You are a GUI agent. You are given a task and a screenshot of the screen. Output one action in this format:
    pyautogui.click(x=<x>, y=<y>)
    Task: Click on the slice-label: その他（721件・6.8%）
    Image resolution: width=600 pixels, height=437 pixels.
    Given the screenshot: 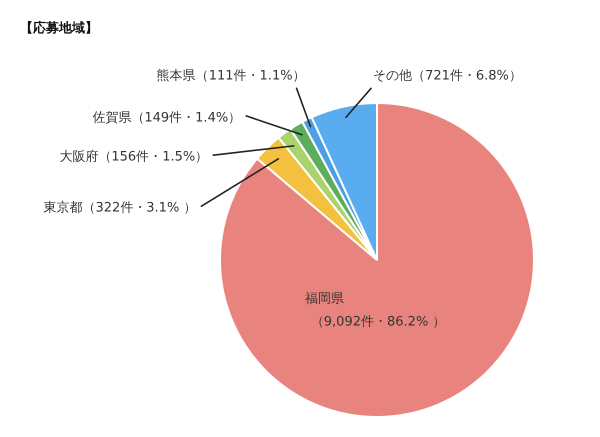 What is the action you would take?
    pyautogui.click(x=447, y=76)
    